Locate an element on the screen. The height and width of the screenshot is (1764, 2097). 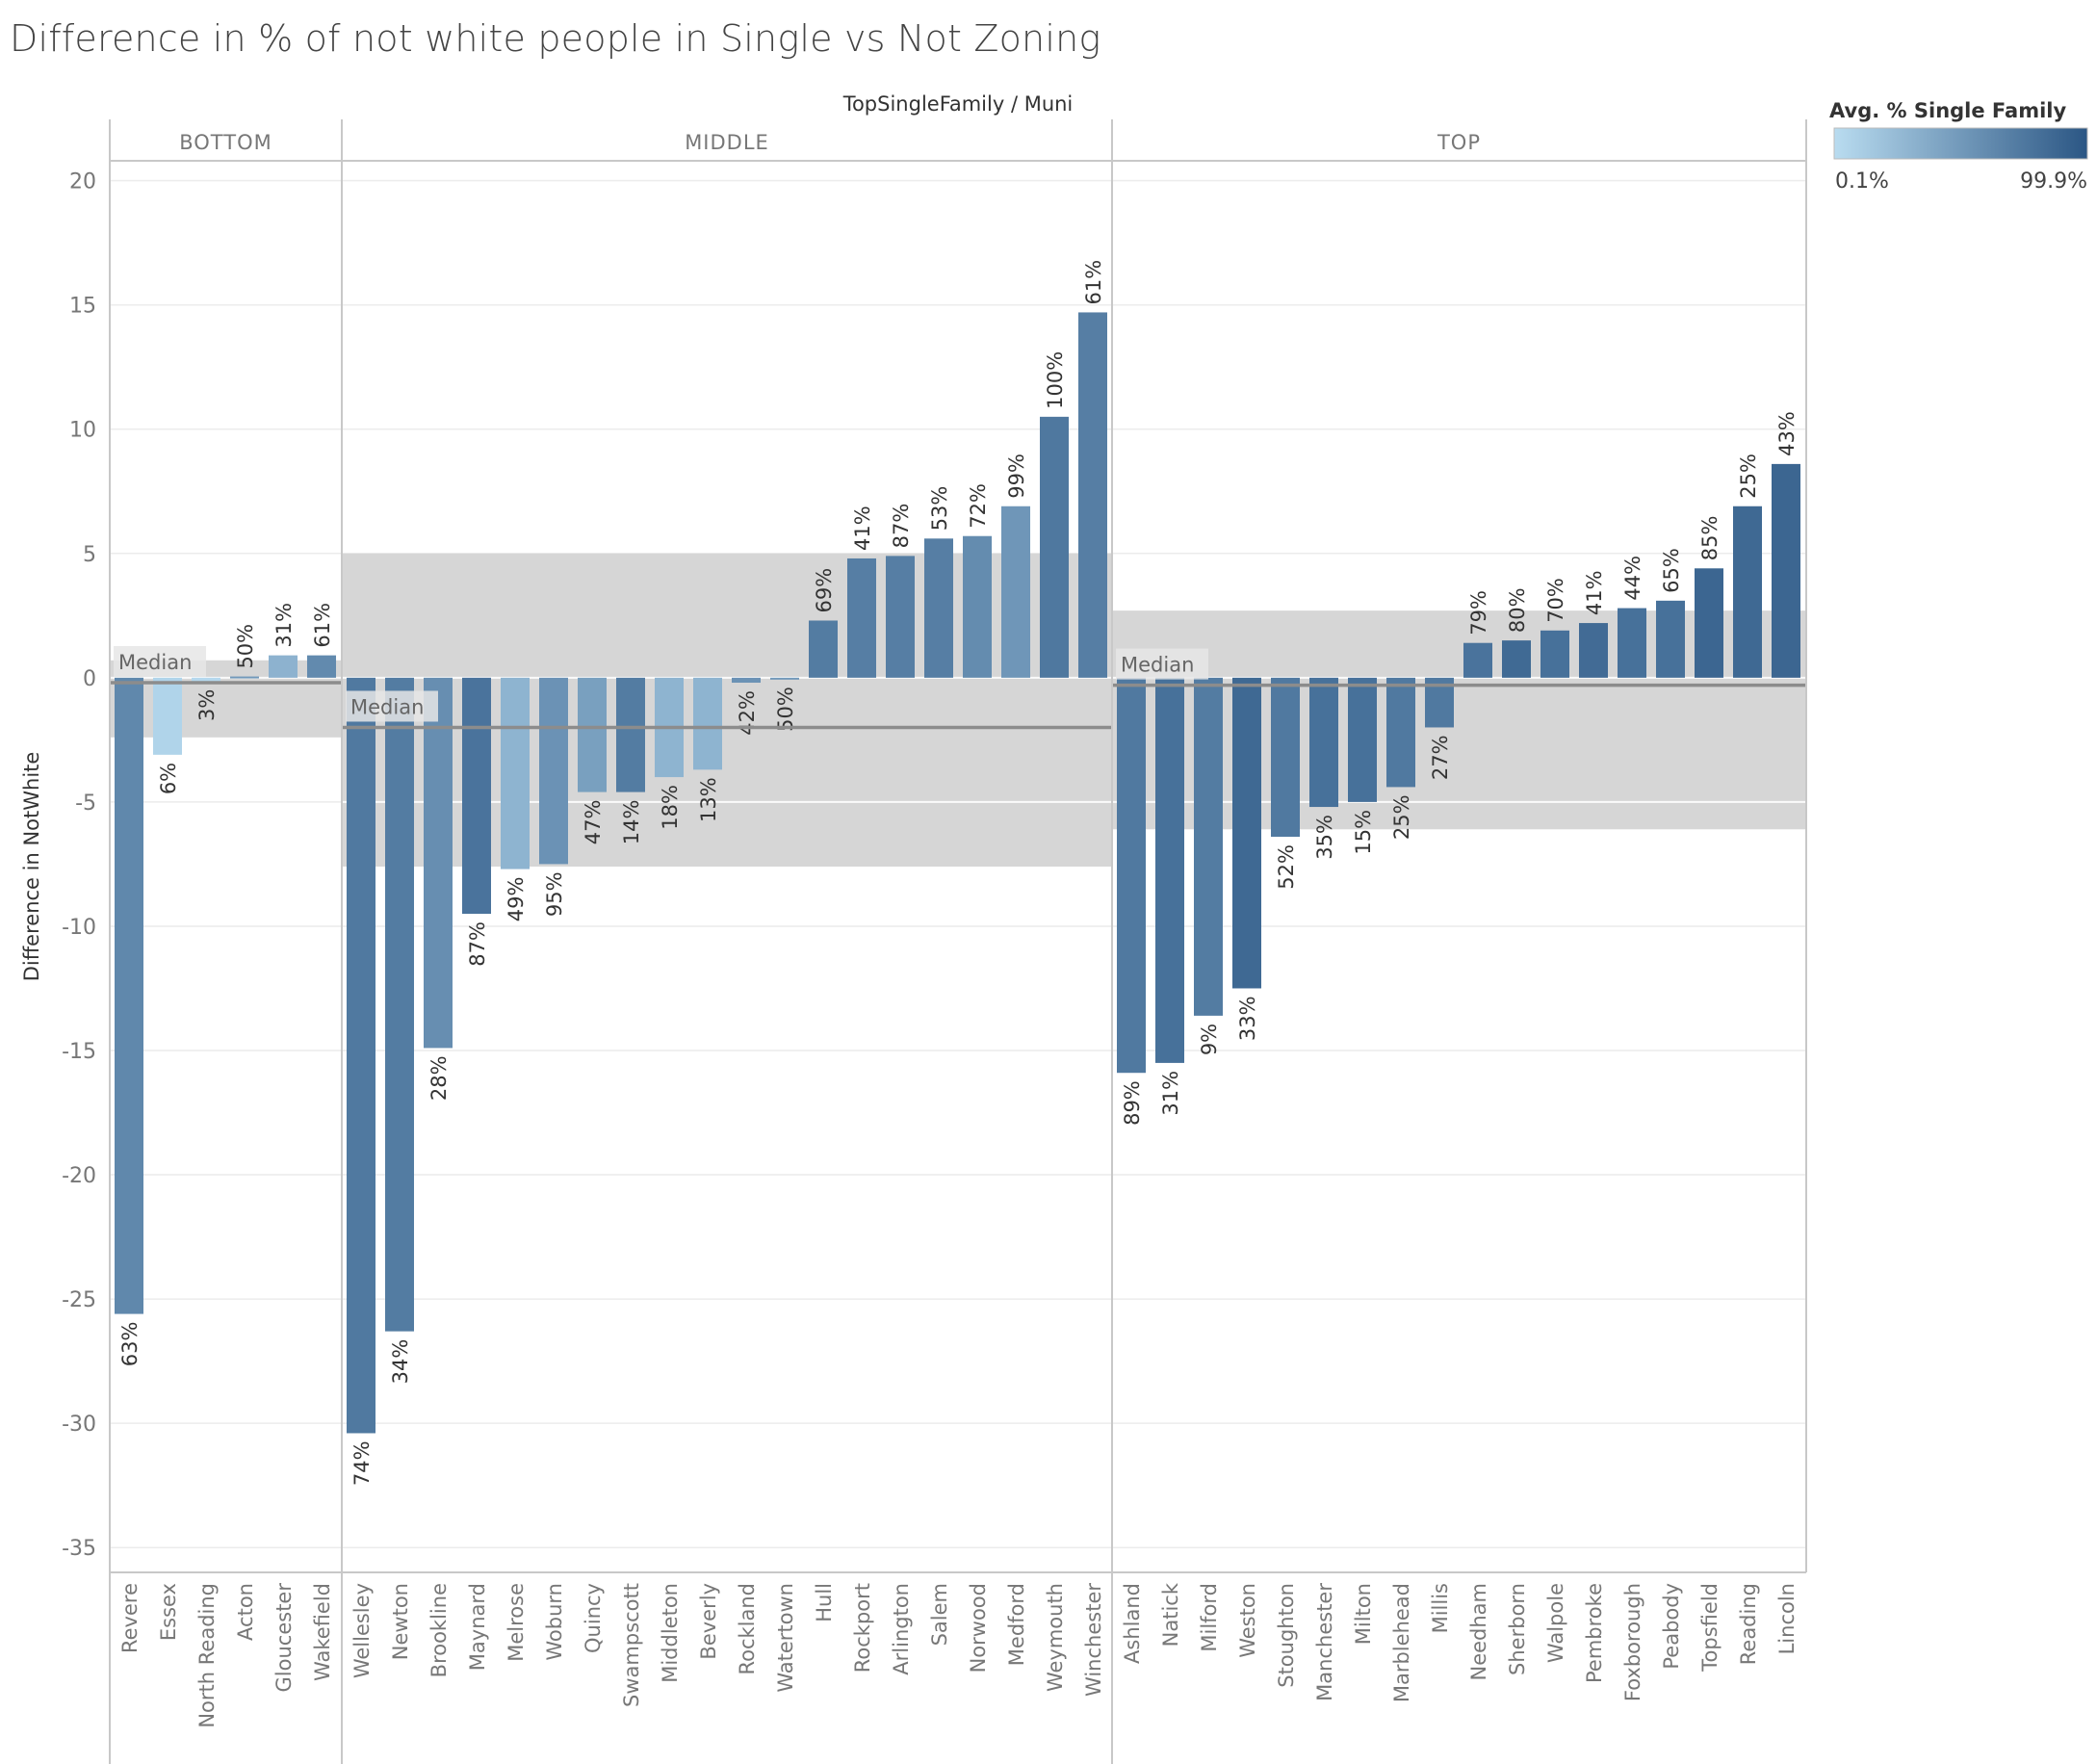
data-label: 44% is located at coordinates (1632, 578).